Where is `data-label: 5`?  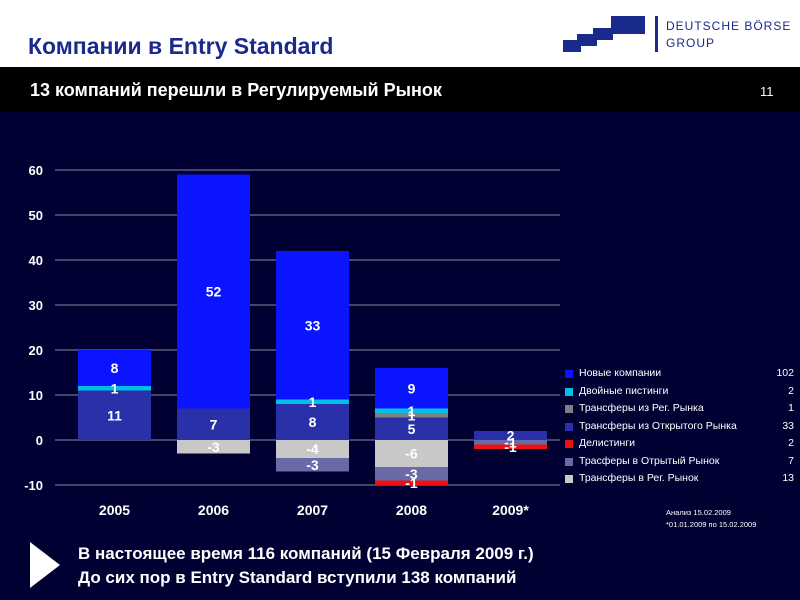
data-label: 5 is located at coordinates (412, 429).